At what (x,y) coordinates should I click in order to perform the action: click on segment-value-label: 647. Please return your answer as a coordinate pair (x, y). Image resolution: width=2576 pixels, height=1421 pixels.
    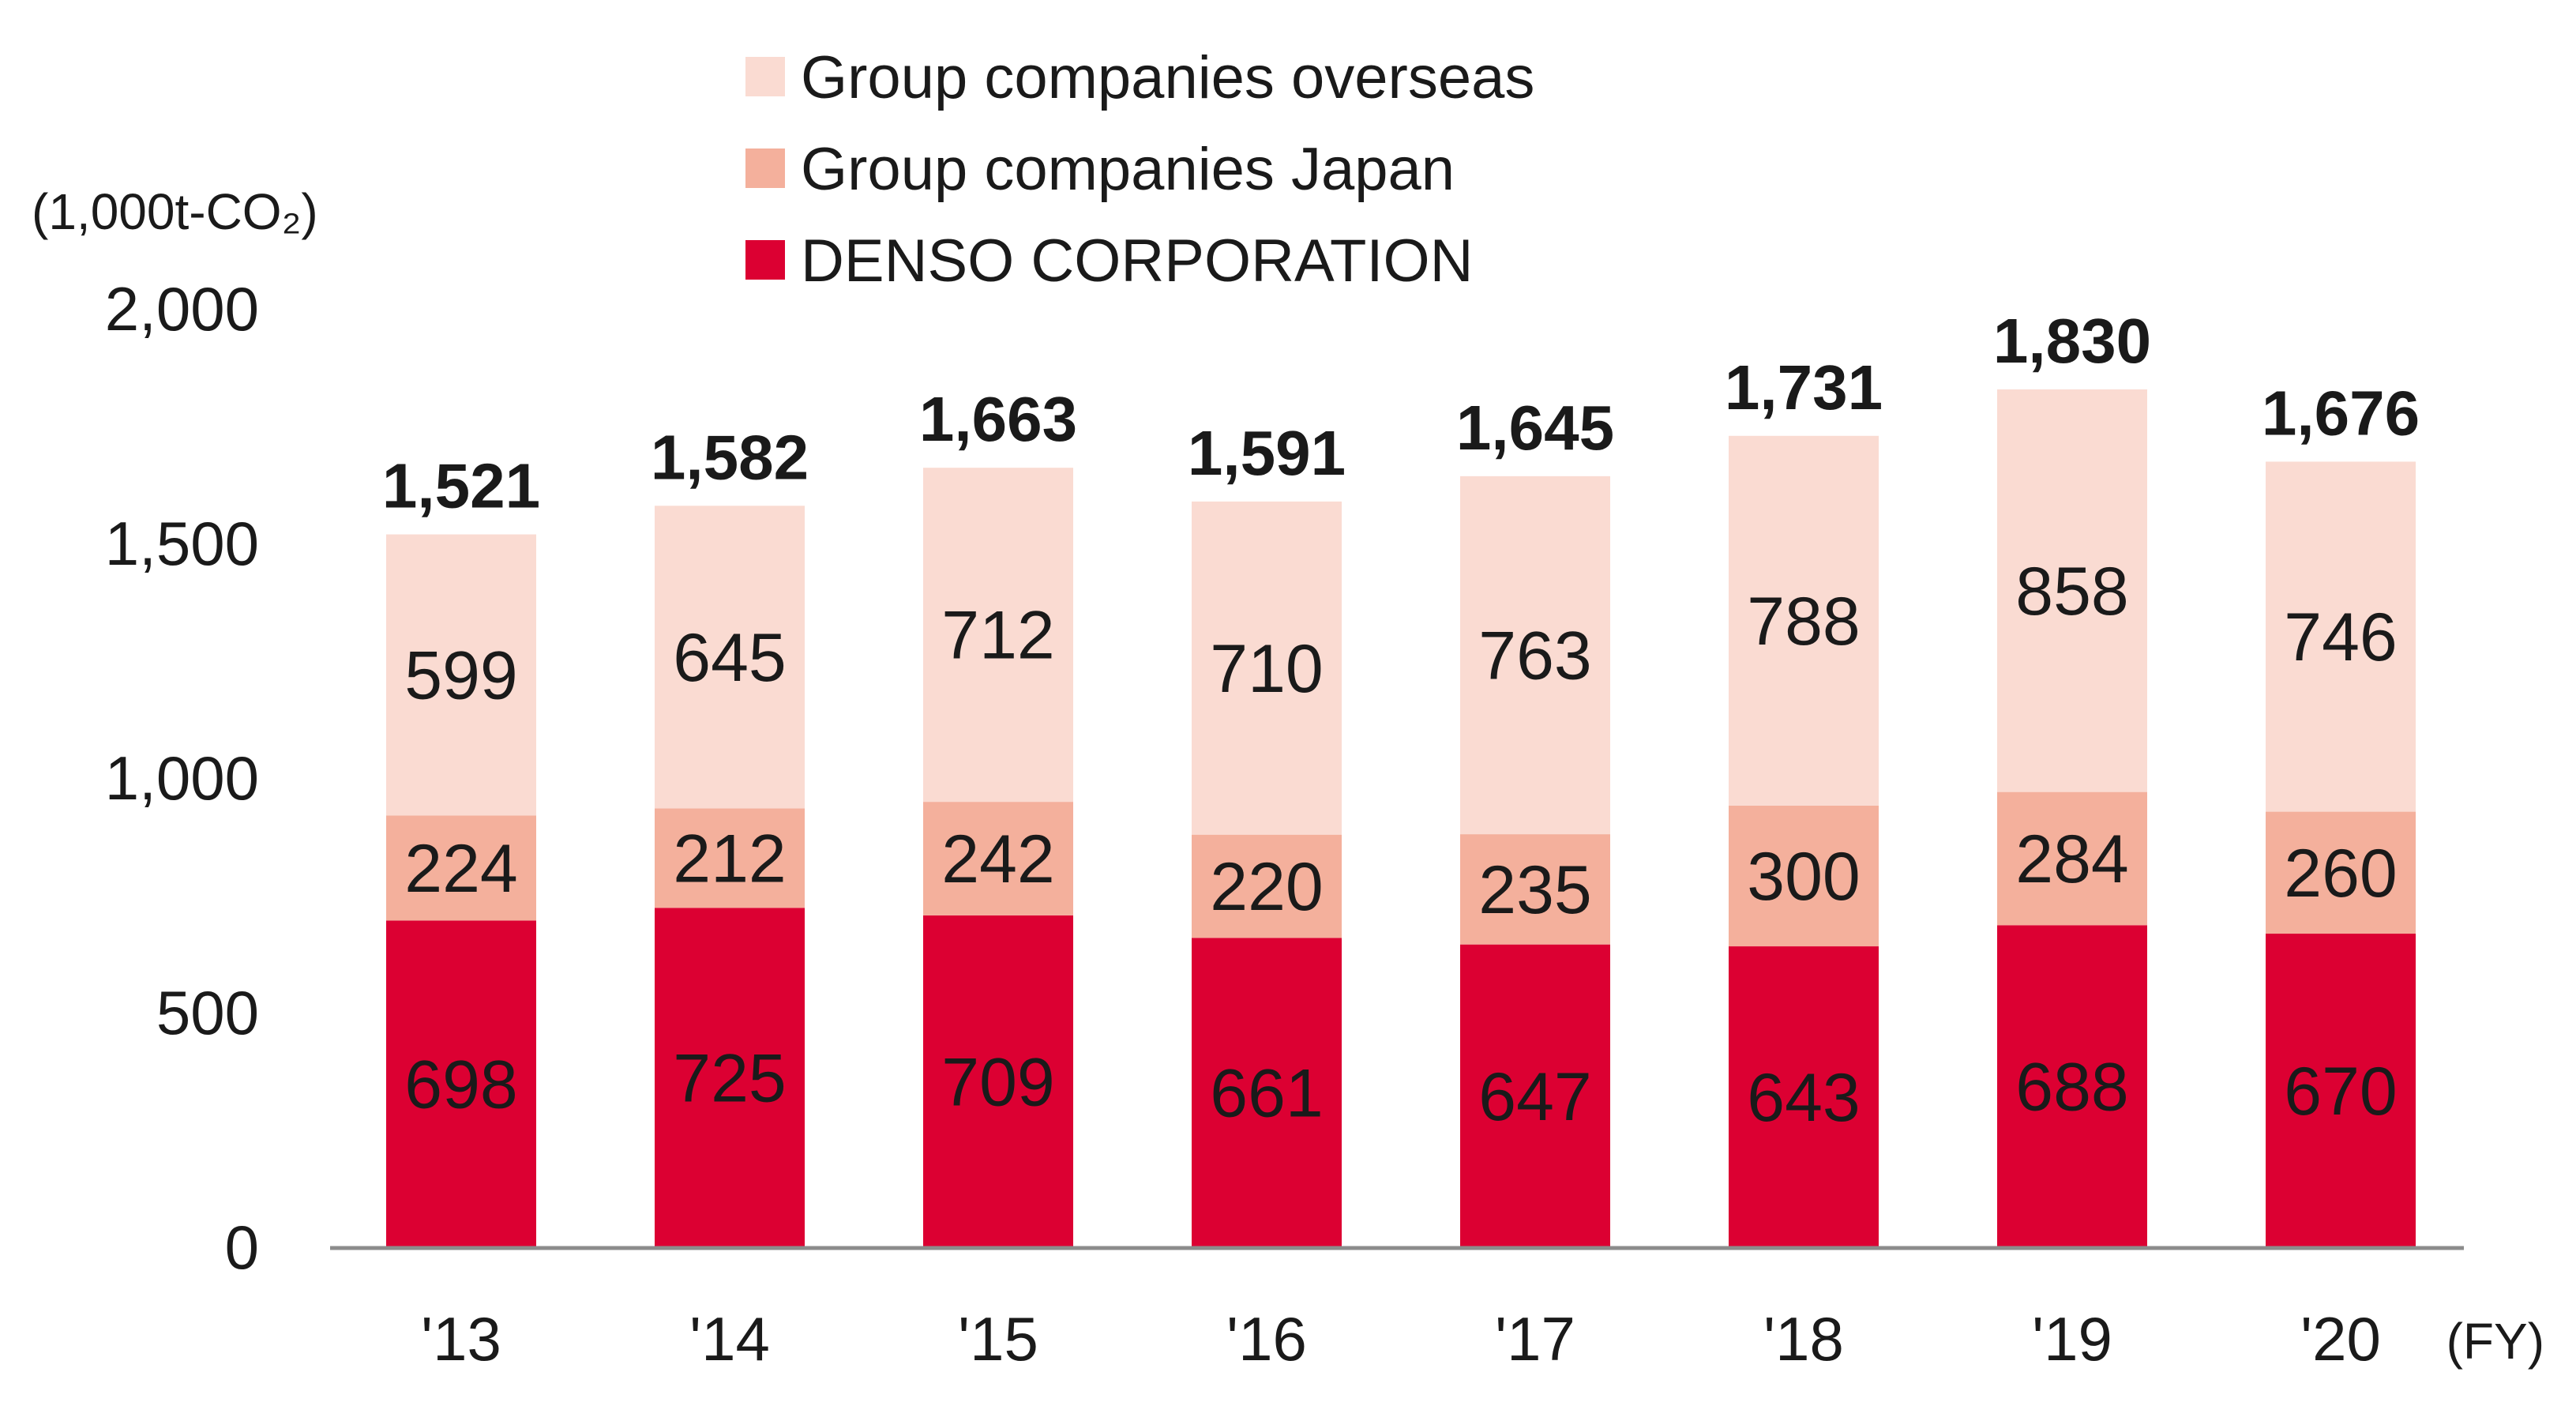
    Looking at the image, I should click on (1535, 1097).